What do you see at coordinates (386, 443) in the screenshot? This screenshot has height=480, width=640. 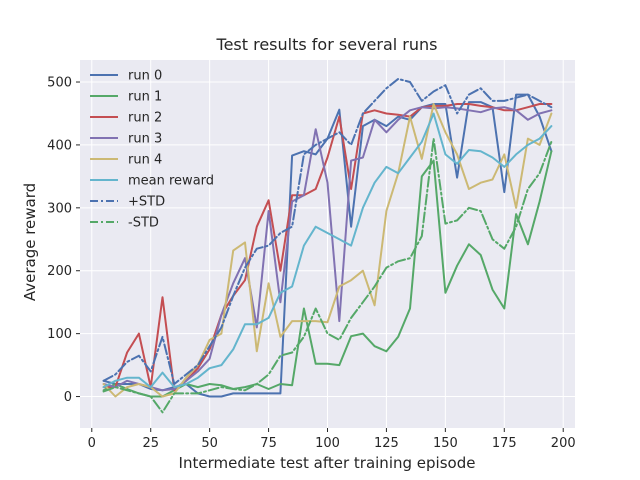 I see `x-tick-label: 125` at bounding box center [386, 443].